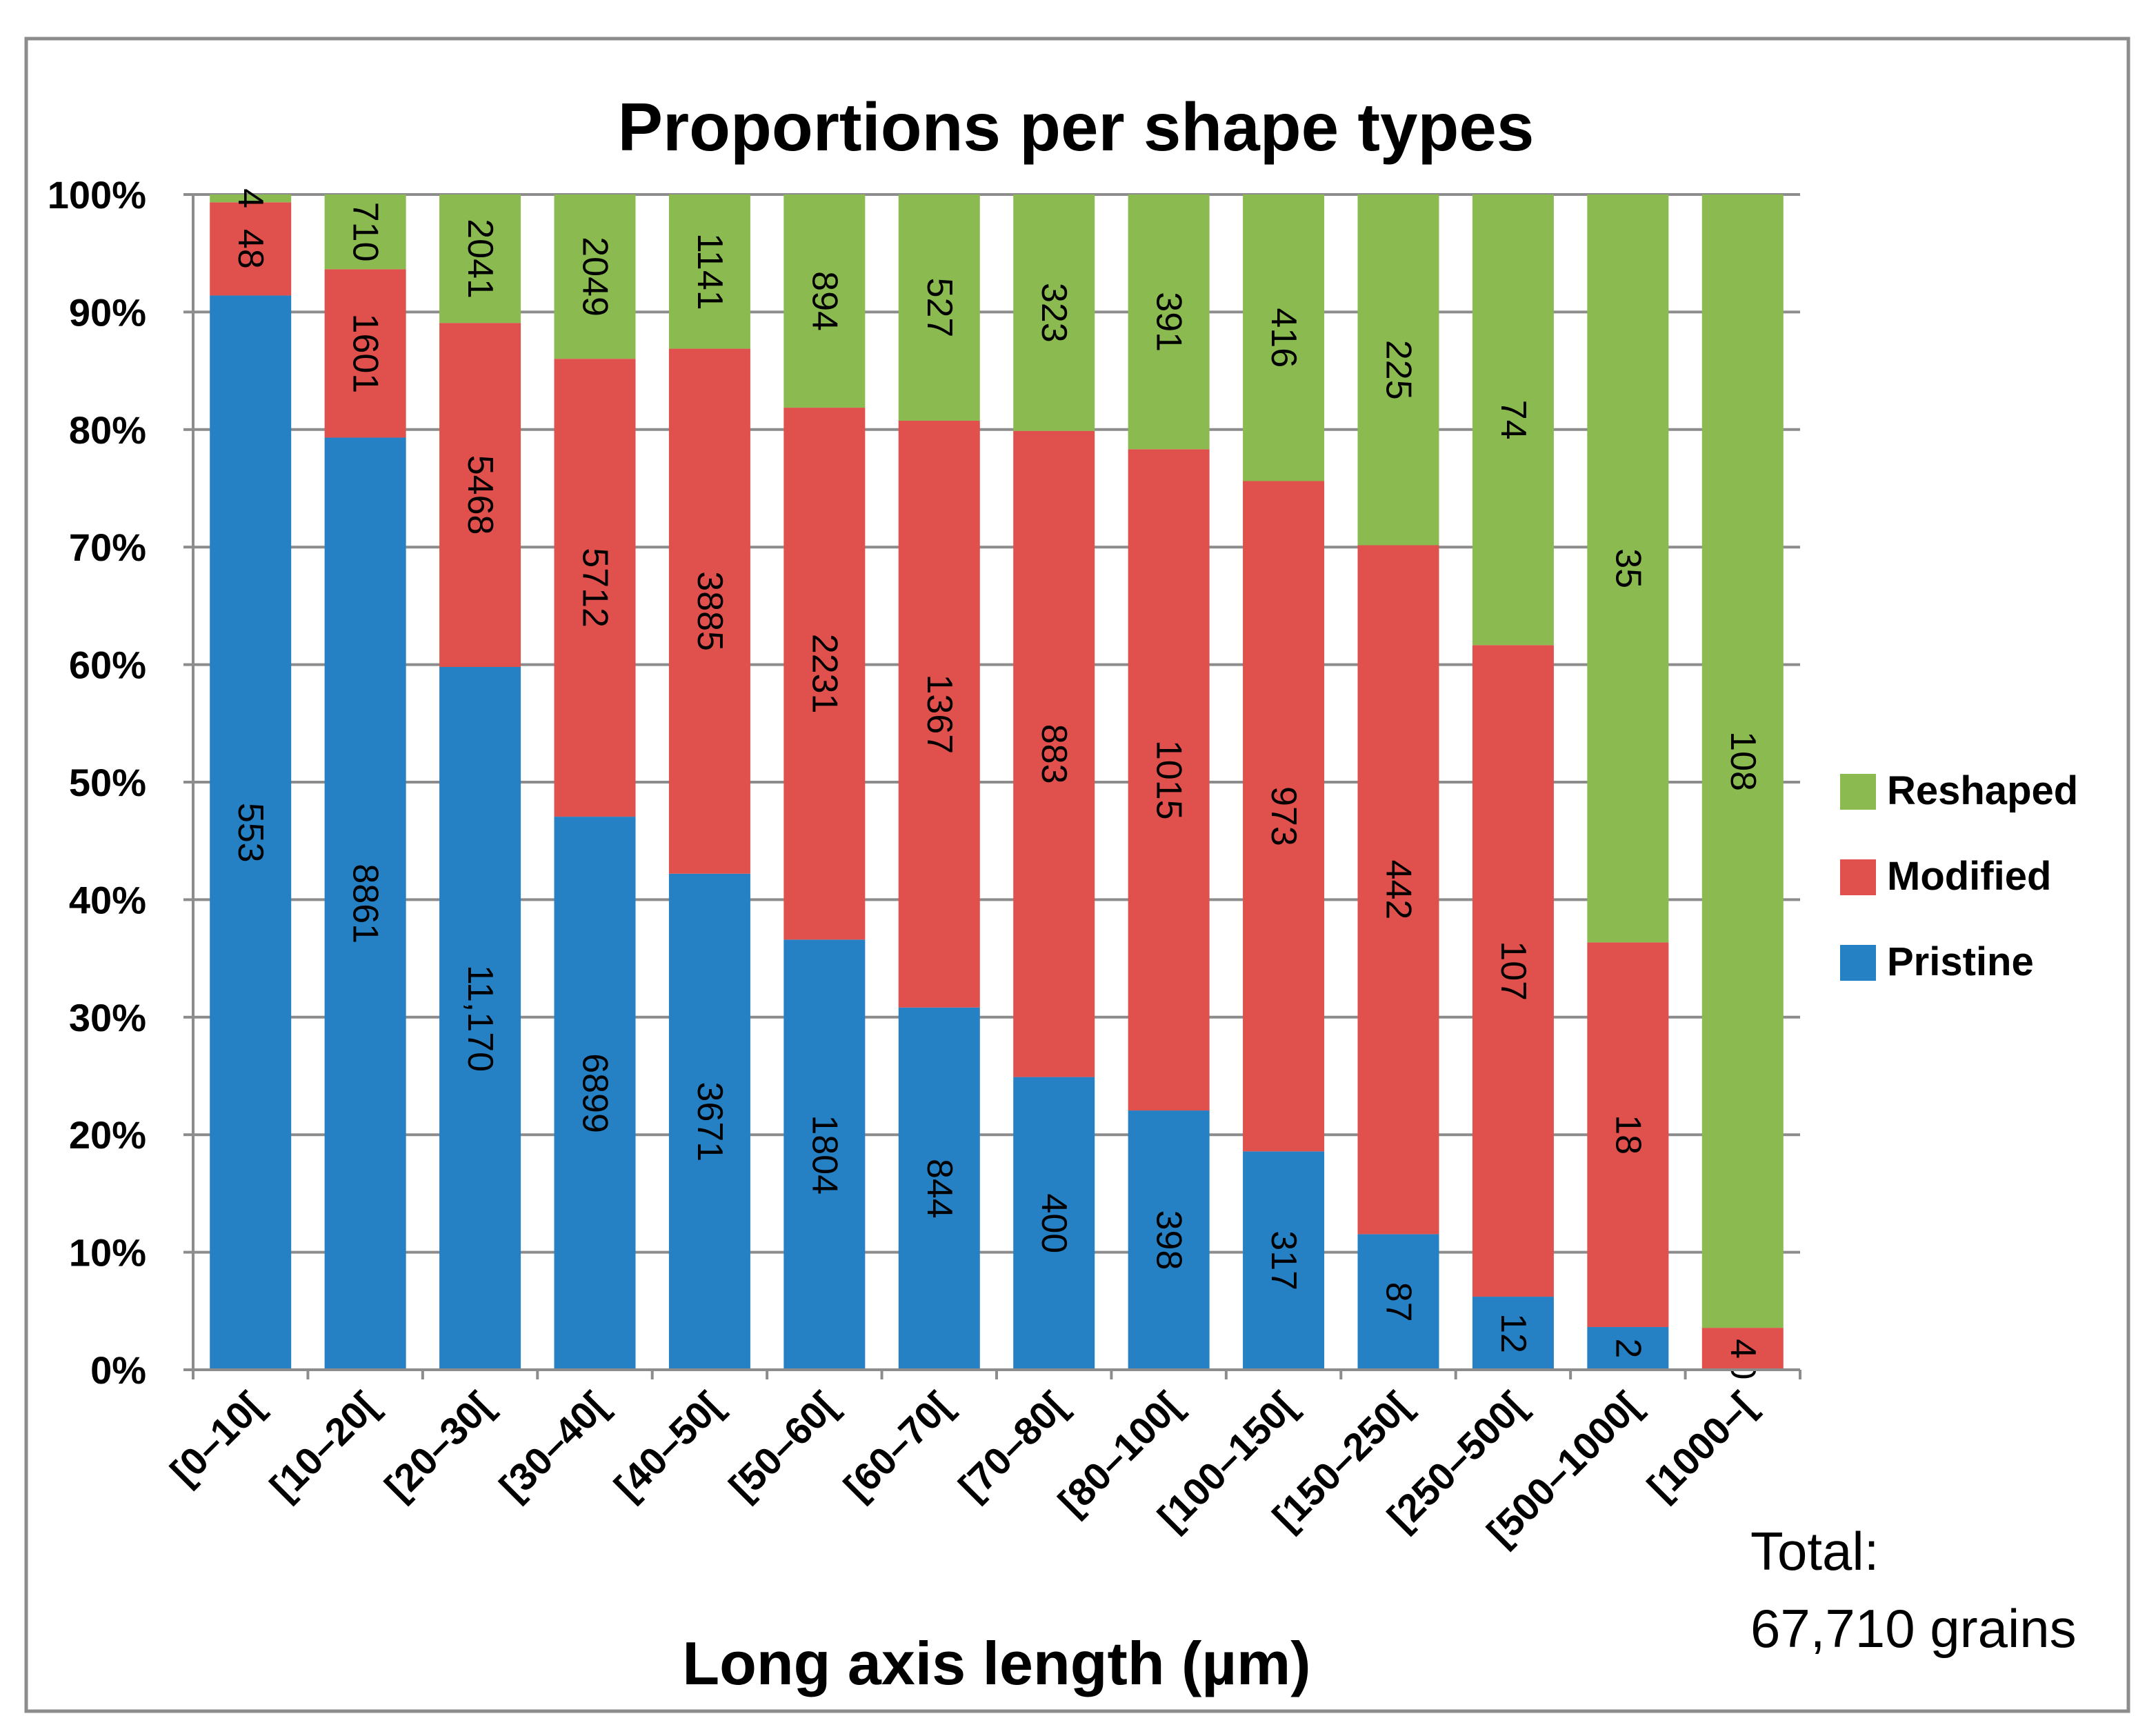 This screenshot has height=1736, width=2147. What do you see at coordinates (107, 430) in the screenshot?
I see `y-tick-label: 80%` at bounding box center [107, 430].